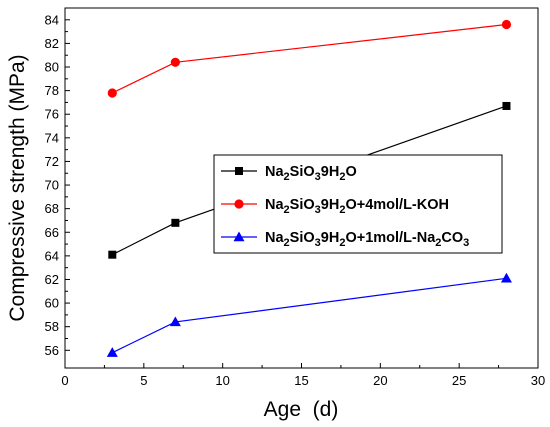  Describe the element at coordinates (311, 173) in the screenshot. I see `legend-label: Na2SiO39H2O` at that location.